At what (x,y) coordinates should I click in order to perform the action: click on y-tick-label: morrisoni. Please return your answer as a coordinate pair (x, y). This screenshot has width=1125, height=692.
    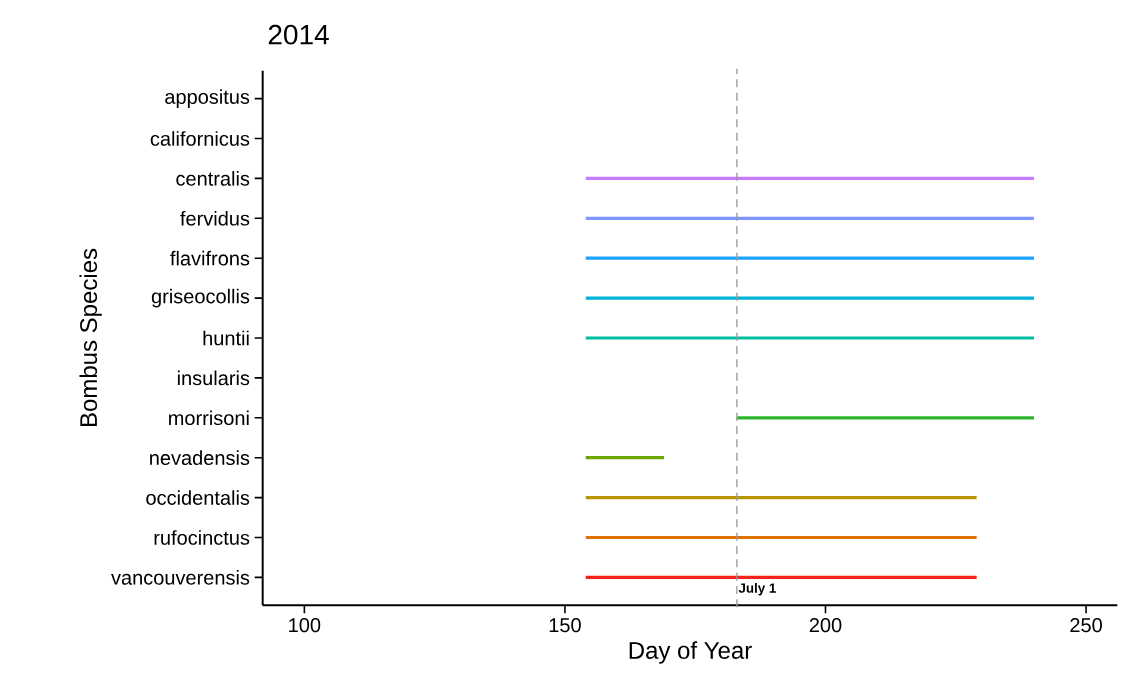
    Looking at the image, I should click on (209, 418).